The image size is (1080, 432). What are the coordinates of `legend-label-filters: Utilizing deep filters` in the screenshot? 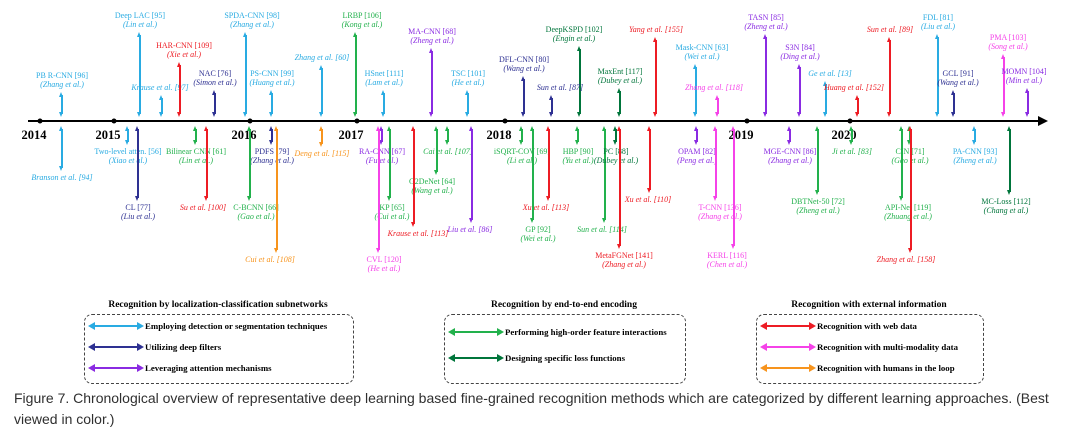 It's located at (183, 347).